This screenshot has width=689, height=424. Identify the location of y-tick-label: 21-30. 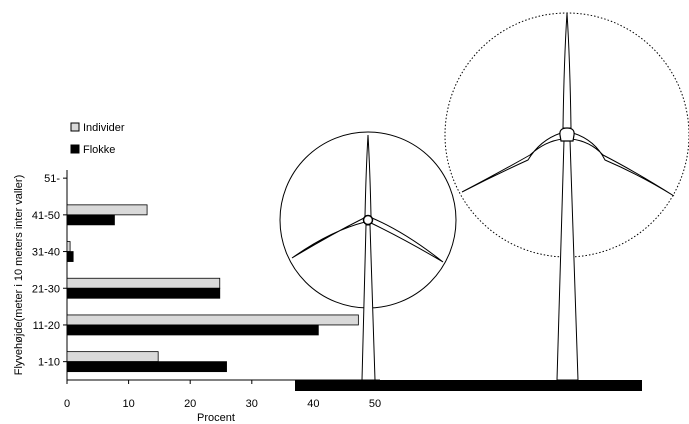
(46, 289).